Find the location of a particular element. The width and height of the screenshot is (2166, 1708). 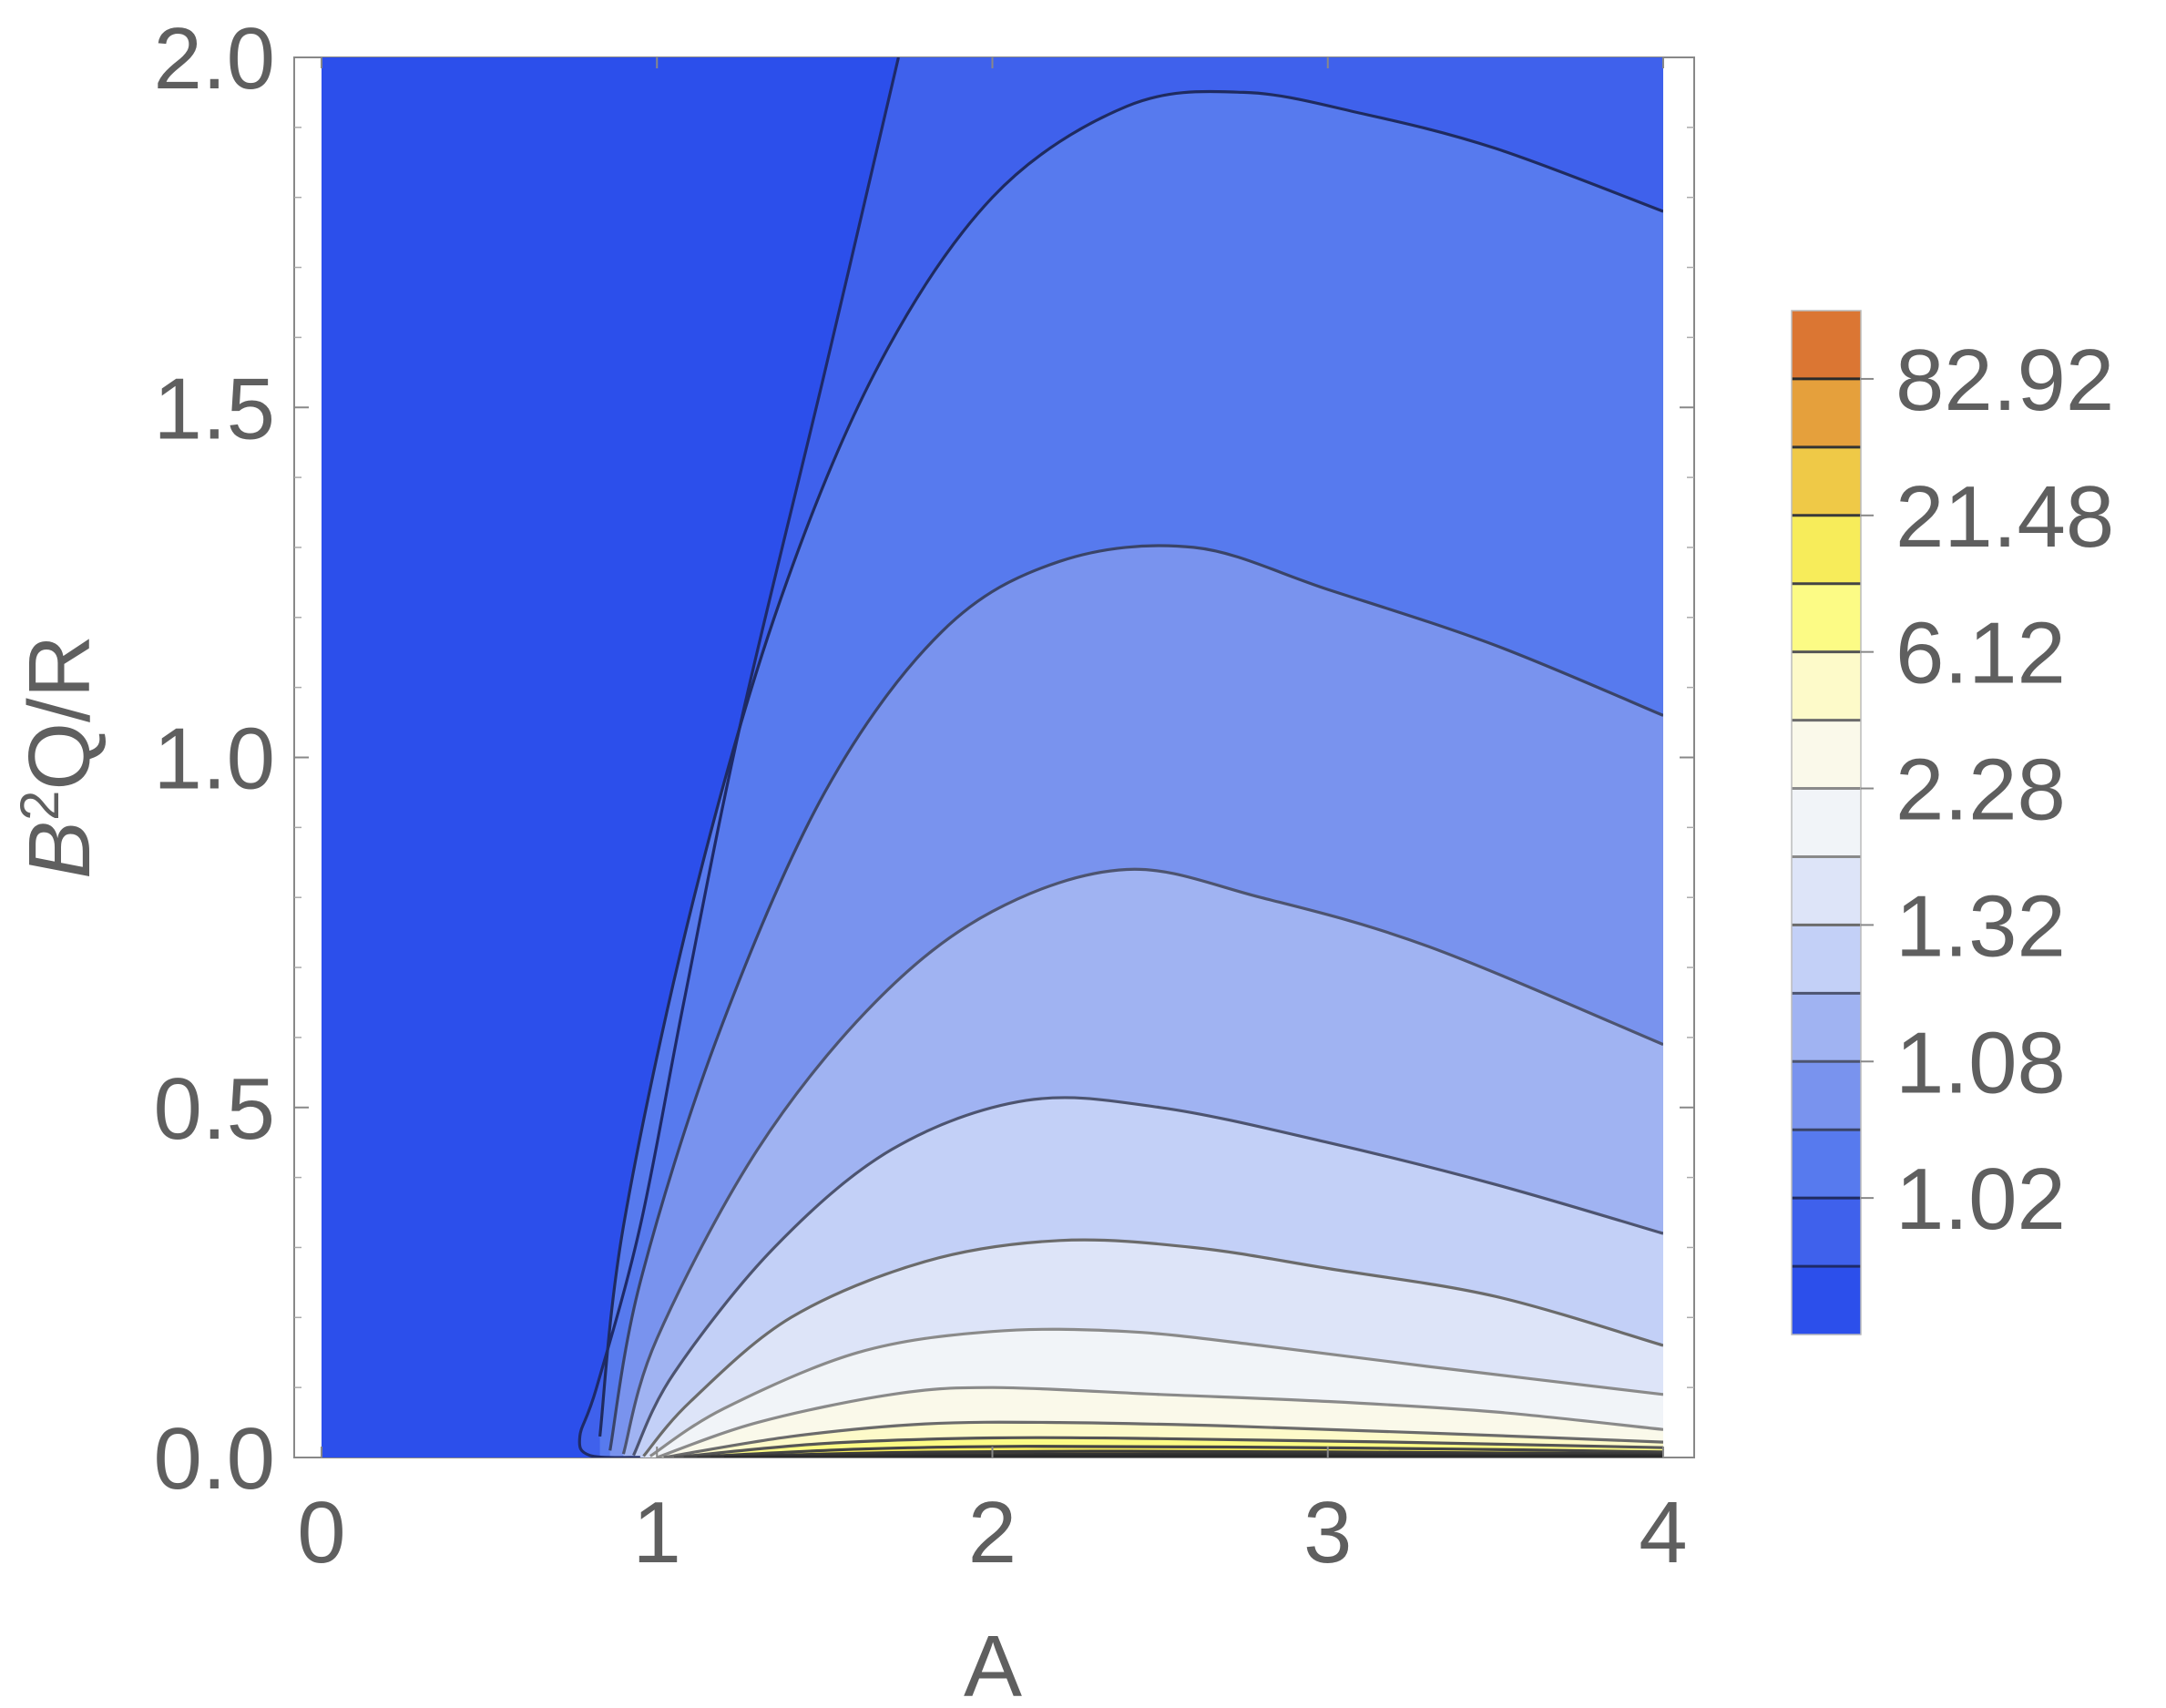

x-tick-label: 3 is located at coordinates (1327, 1533).